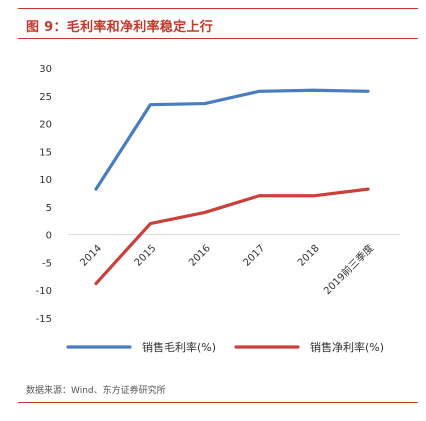 The image size is (426, 421). Describe the element at coordinates (218, 8) in the screenshot. I see `top-rule` at that location.